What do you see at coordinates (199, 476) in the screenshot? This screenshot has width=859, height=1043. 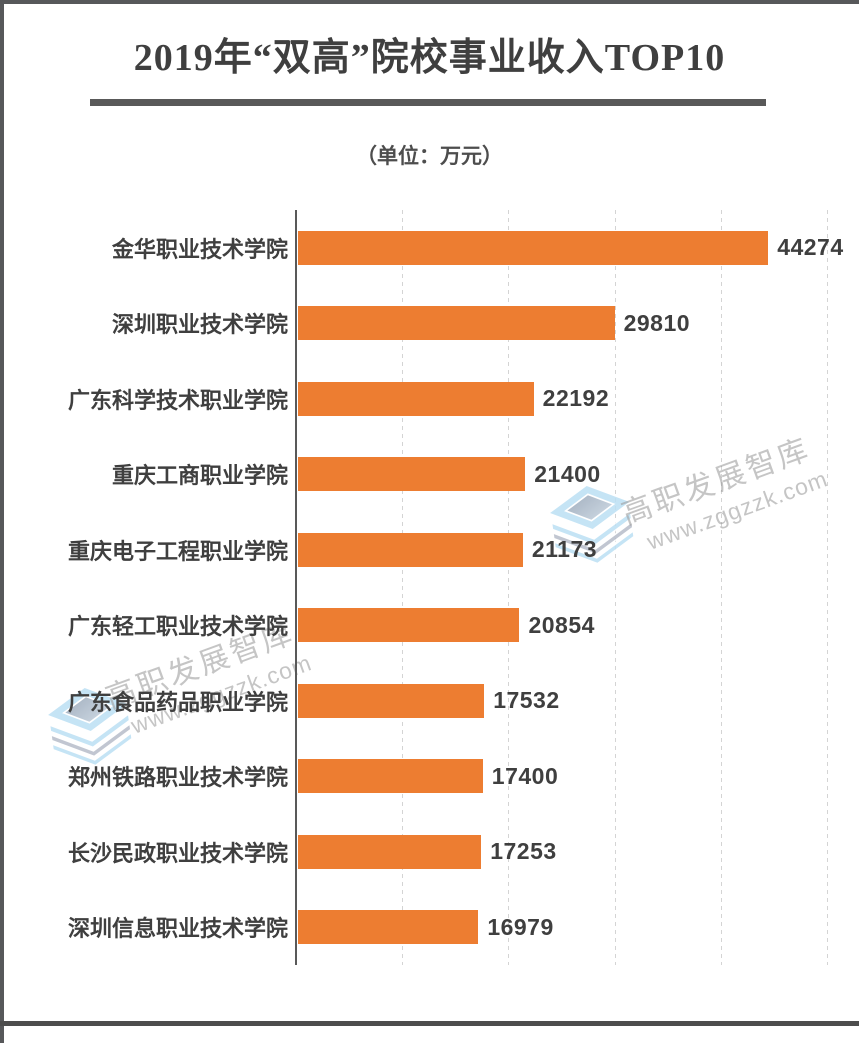 I see `category-label: 重庆工商职业学院` at bounding box center [199, 476].